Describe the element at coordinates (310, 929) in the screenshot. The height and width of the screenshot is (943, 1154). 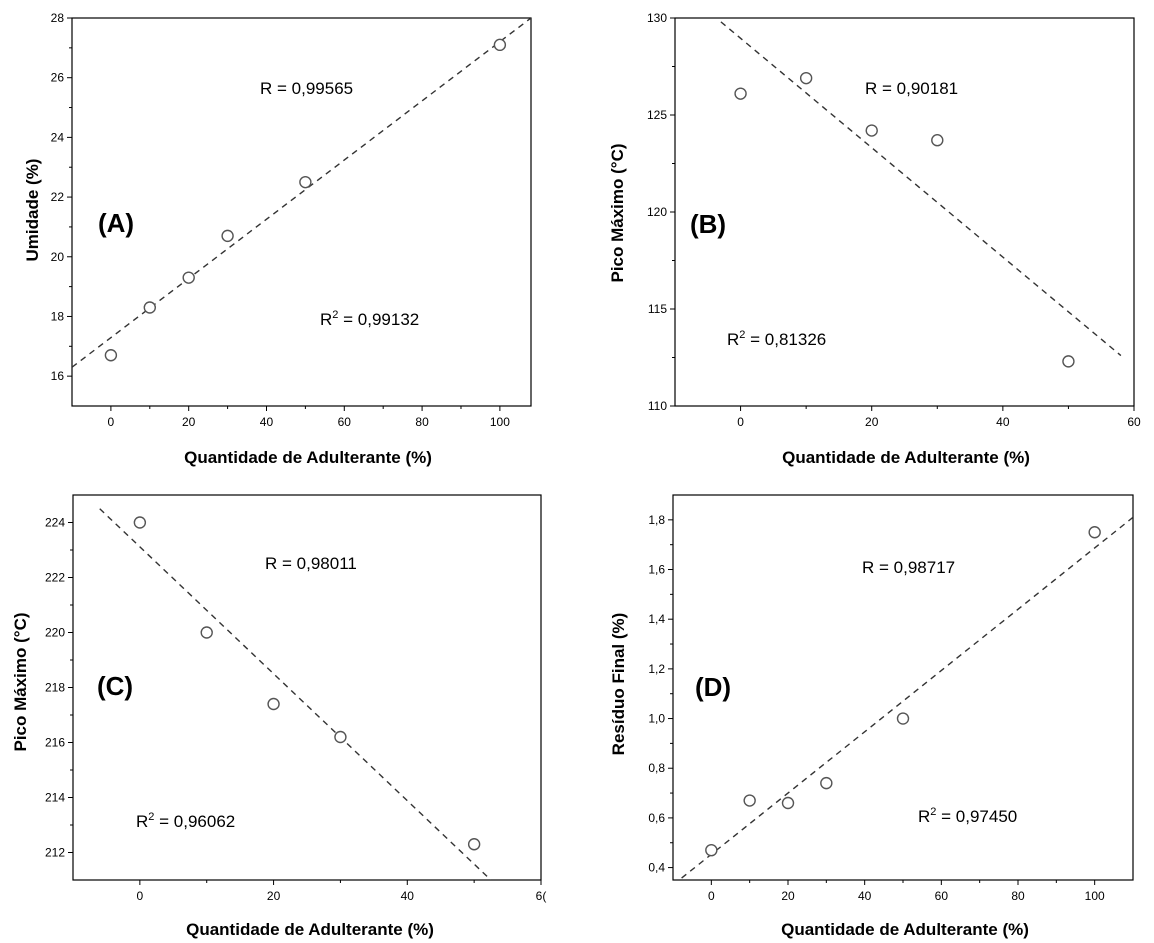
I see `panel-c-xlabel: Quantidade de Adulterante (%)` at that location.